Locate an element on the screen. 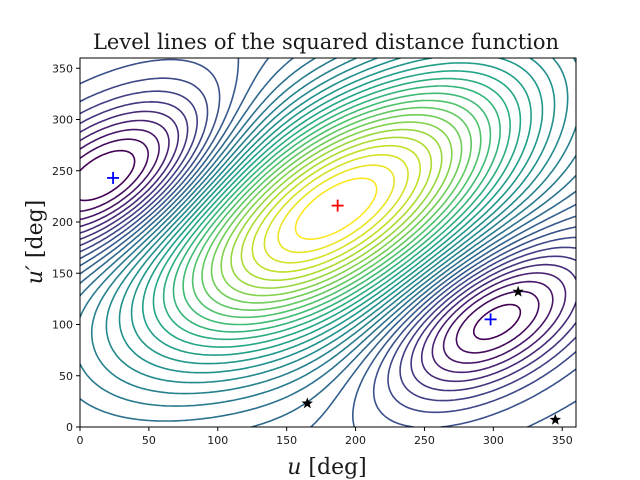  x-axis-ticks: 0 50 100 150 200 250 300 350 is located at coordinates (325, 437).